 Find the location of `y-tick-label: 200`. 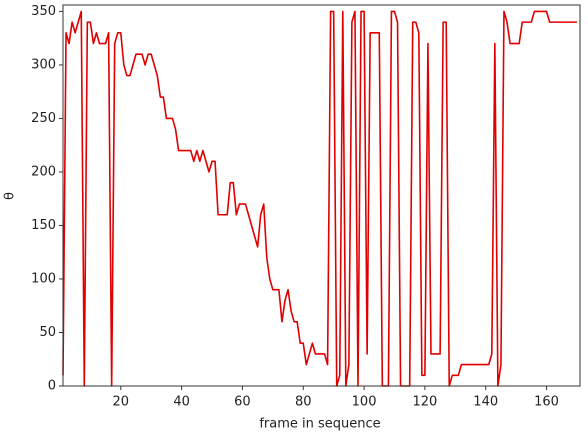

y-tick-label: 200 is located at coordinates (43, 171).